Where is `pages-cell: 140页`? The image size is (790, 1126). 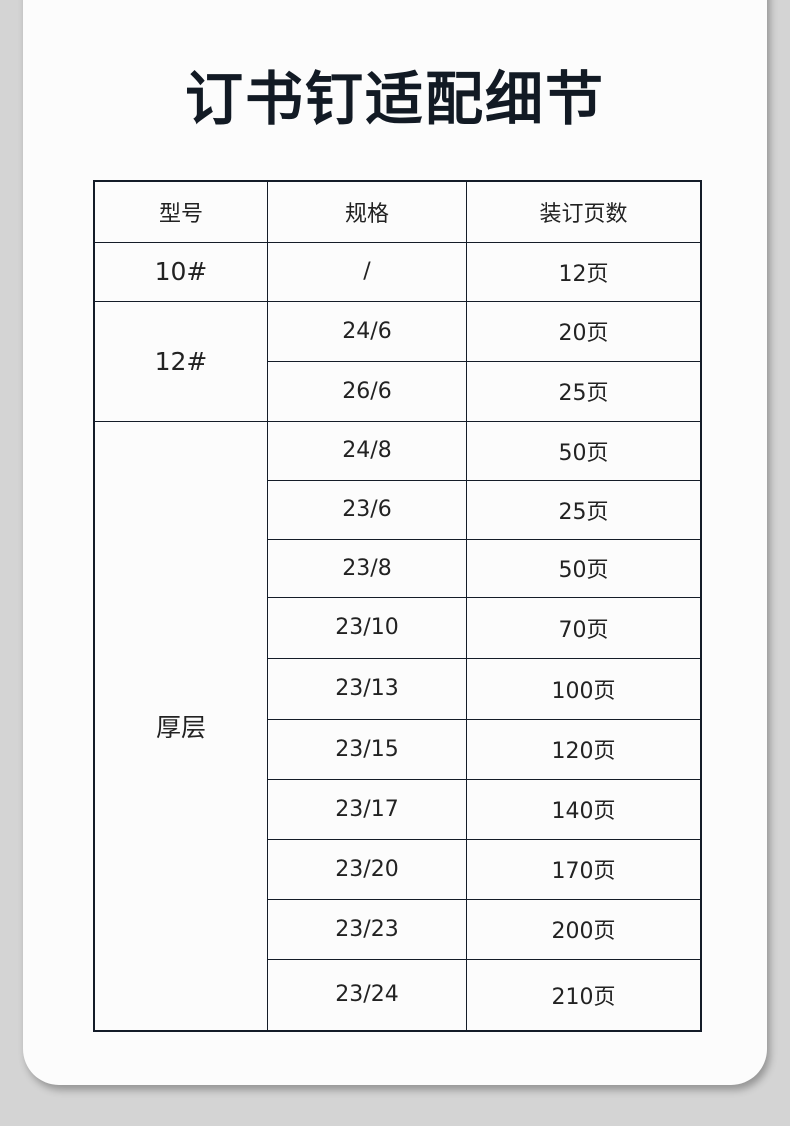 pages-cell: 140页 is located at coordinates (584, 809).